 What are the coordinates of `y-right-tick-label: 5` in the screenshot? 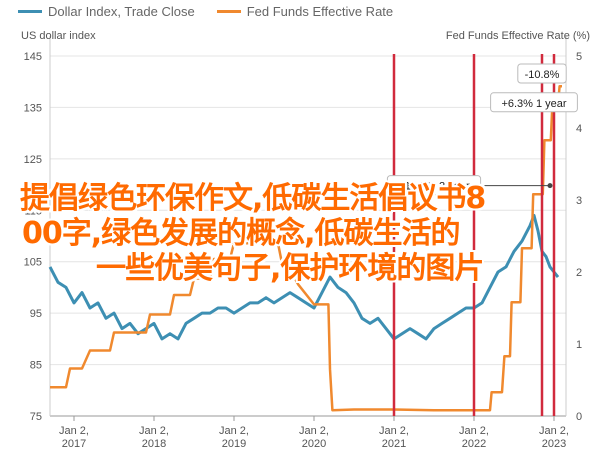 It's located at (579, 57).